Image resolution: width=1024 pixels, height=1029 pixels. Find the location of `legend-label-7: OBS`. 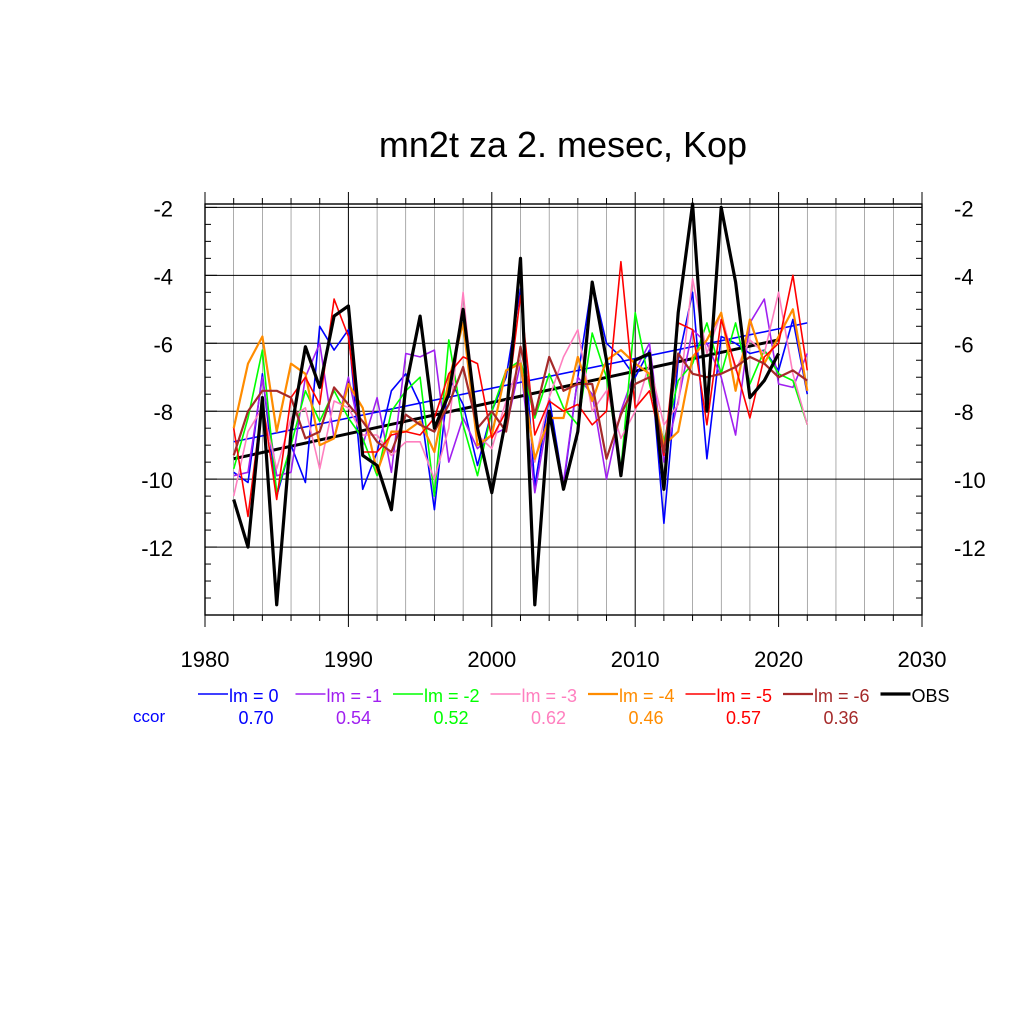

legend-label-7: OBS is located at coordinates (931, 696).